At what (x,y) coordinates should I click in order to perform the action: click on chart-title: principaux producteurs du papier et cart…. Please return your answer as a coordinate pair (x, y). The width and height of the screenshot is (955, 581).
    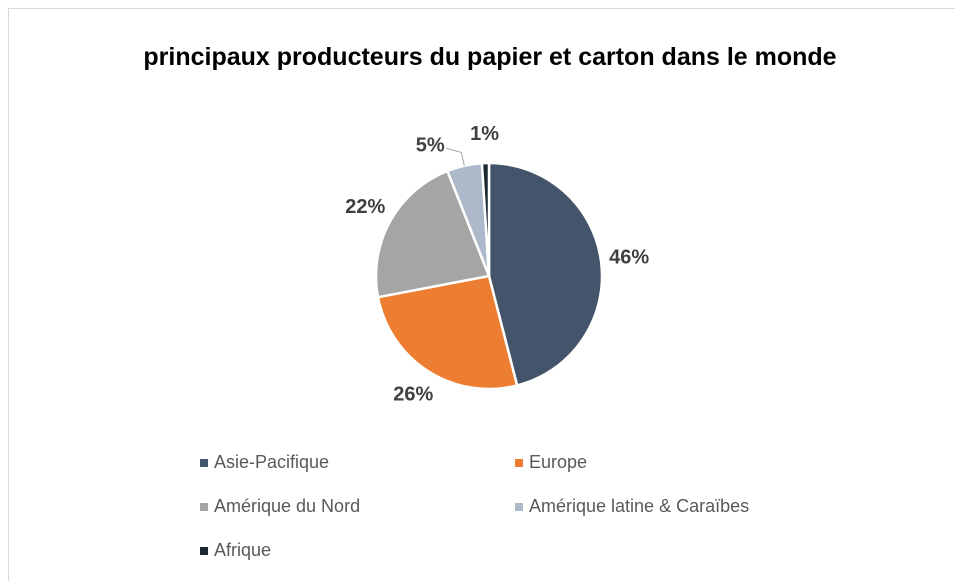
    Looking at the image, I should click on (490, 57).